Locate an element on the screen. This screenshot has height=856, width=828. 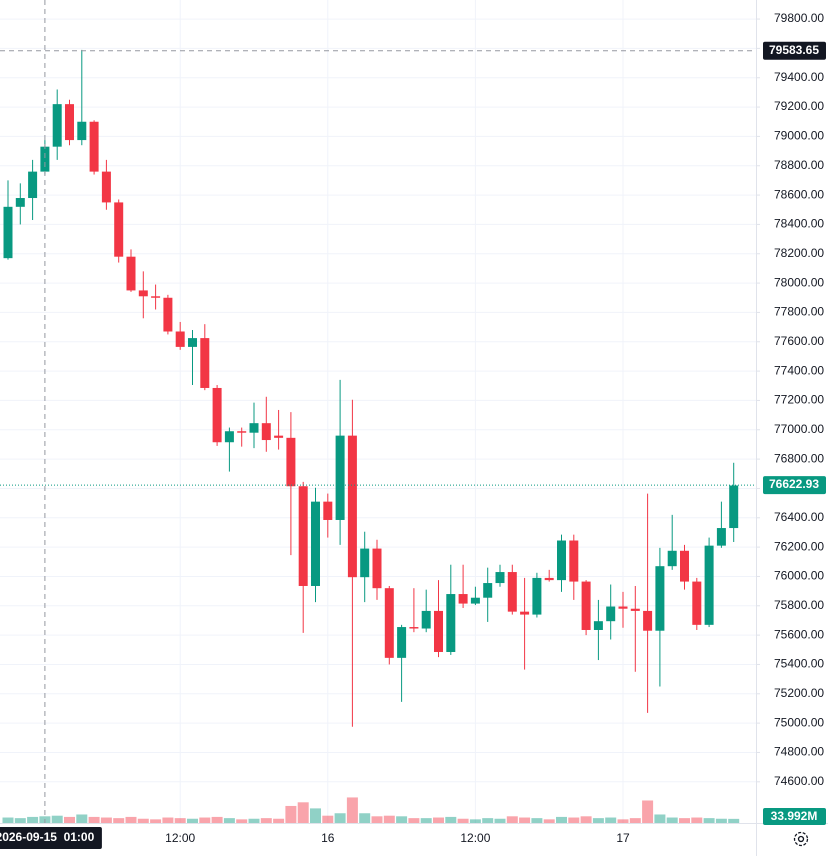
crosshair-y-label: 79583.65 is located at coordinates (794, 50).